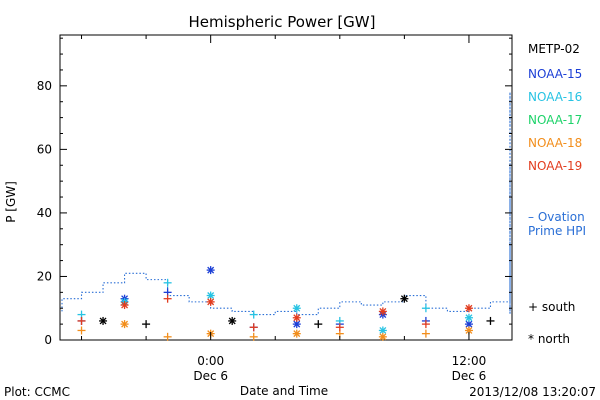  I want to click on plot-timestamp: 2013/12/08 13:20:07, so click(532, 392).